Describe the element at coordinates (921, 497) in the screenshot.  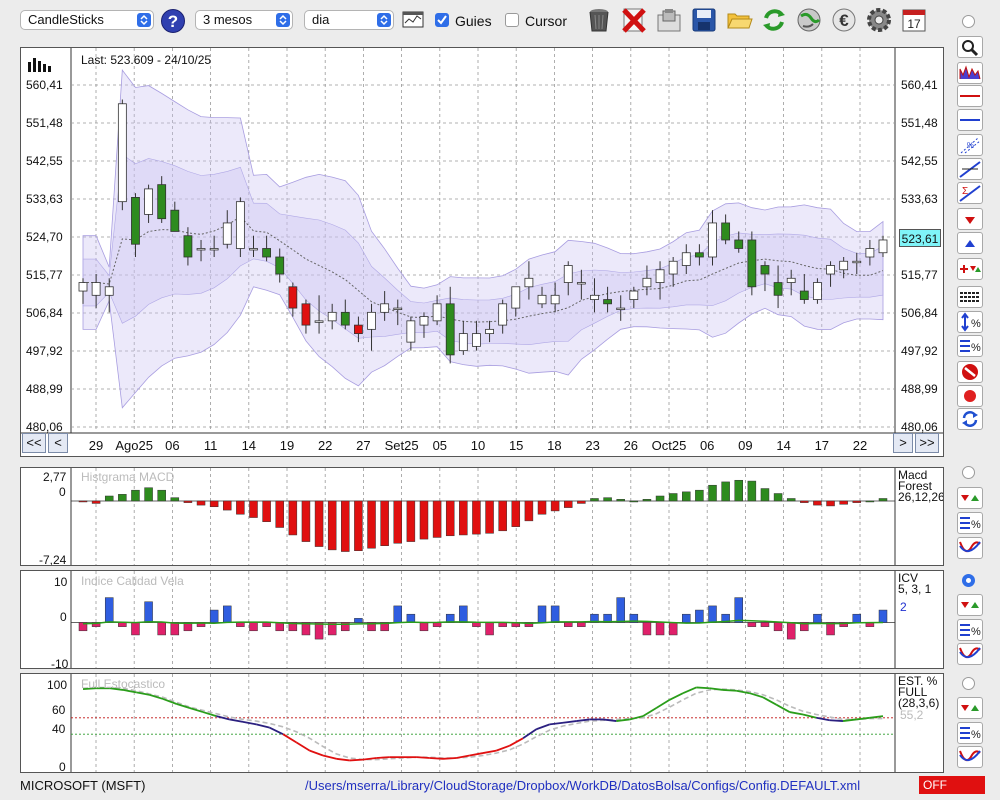
I see `macd-params: 26,12,26` at that location.